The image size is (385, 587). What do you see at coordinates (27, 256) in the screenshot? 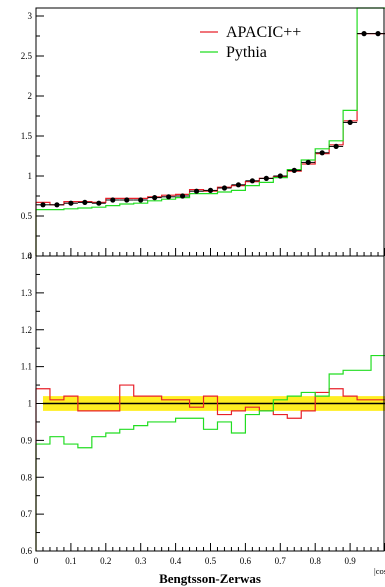
I see `bottom-ytick-label: 1.4` at bounding box center [27, 256].